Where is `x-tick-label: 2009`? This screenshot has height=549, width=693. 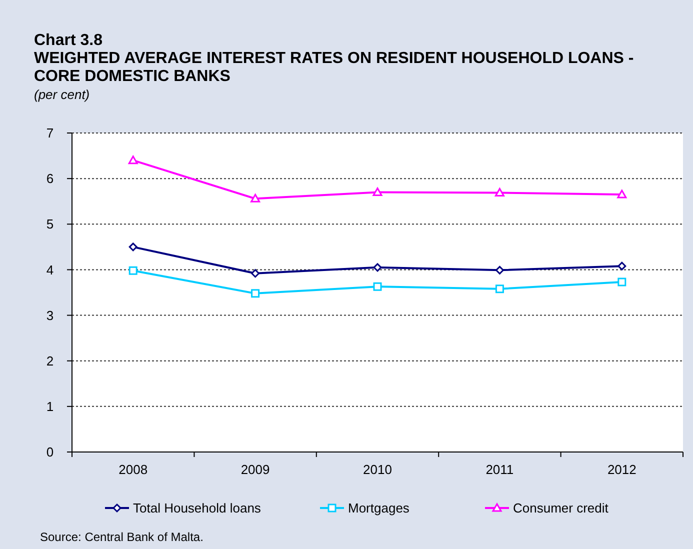
x-tick-label: 2009 is located at coordinates (255, 469).